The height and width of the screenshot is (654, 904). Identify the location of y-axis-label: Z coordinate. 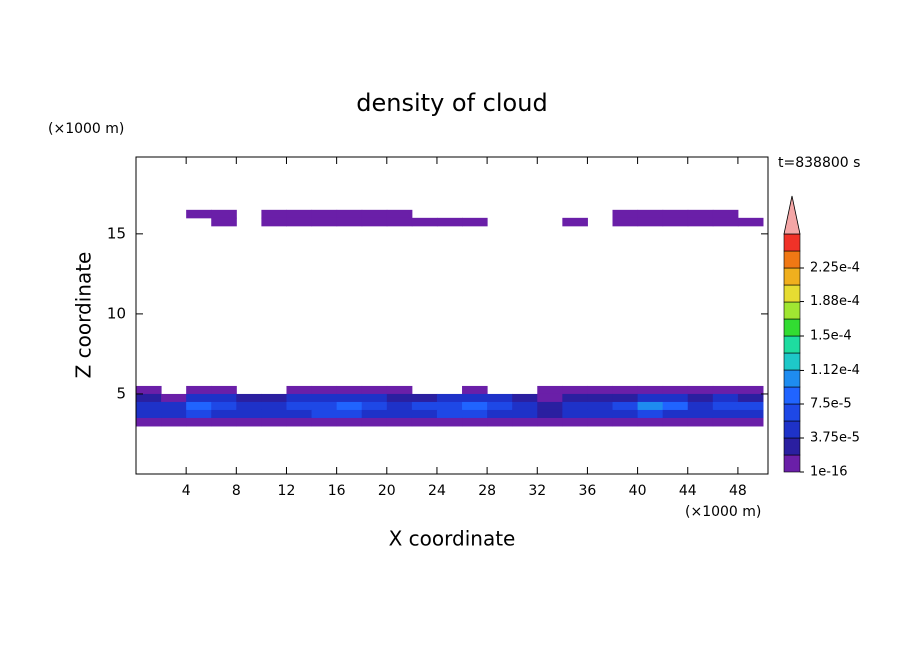
(84, 315).